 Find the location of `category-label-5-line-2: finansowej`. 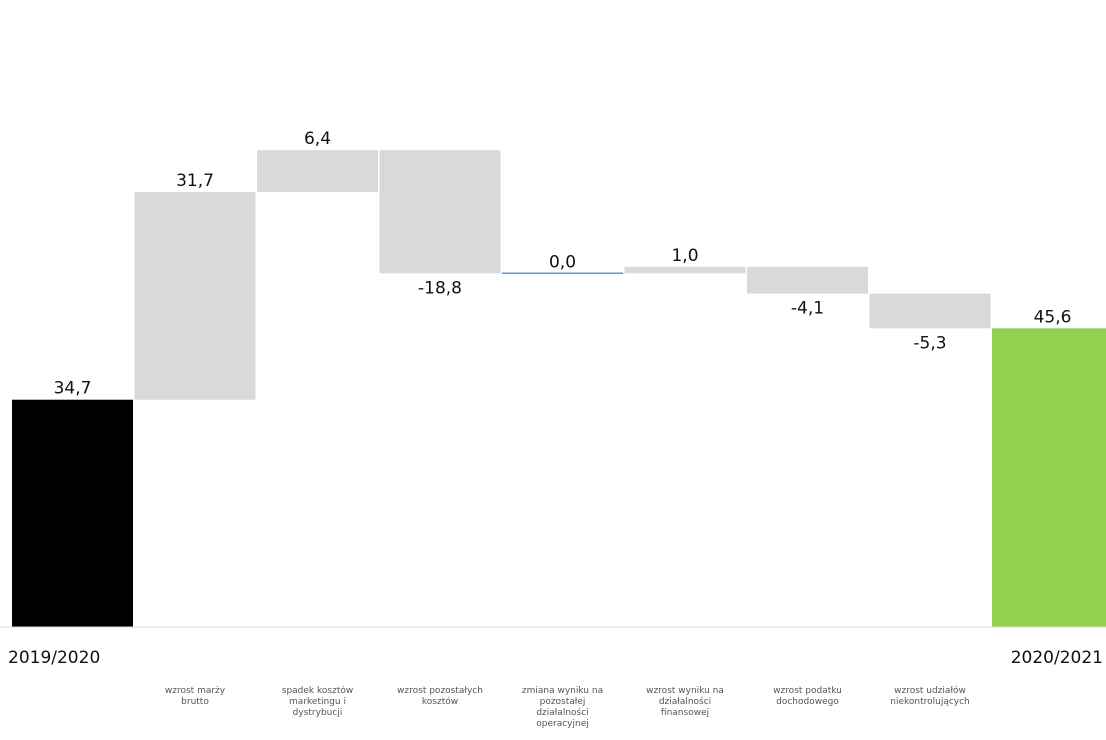

category-label-5-line-2: finansowej is located at coordinates (685, 713).